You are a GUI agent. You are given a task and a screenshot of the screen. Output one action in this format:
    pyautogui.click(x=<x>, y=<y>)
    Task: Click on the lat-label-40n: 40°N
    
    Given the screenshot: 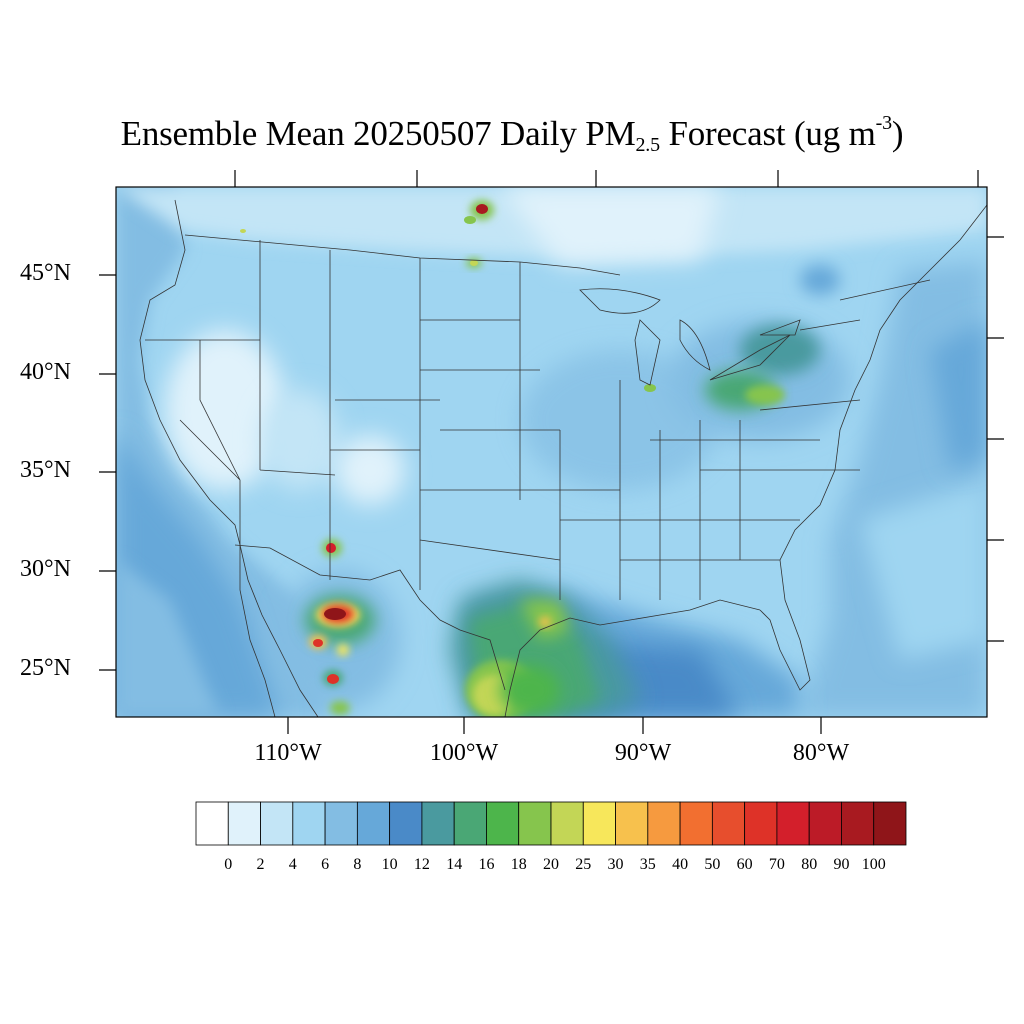 What is the action you would take?
    pyautogui.click(x=45, y=372)
    